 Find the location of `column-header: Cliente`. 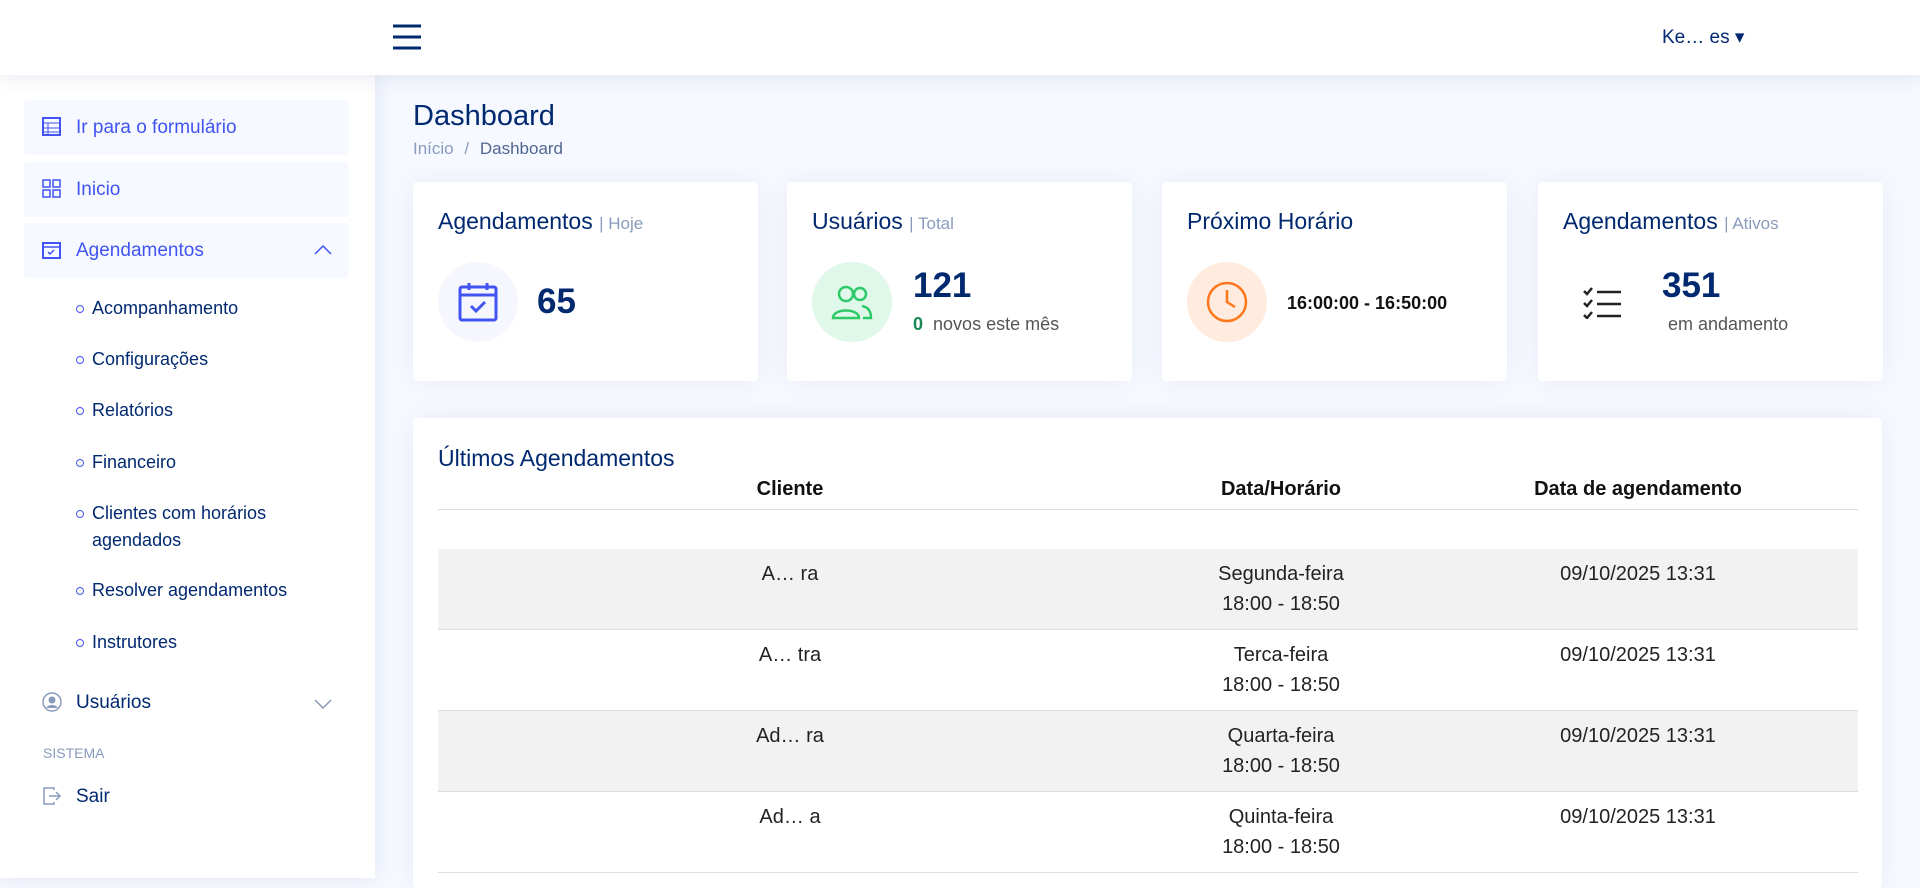

column-header: Cliente is located at coordinates (790, 489).